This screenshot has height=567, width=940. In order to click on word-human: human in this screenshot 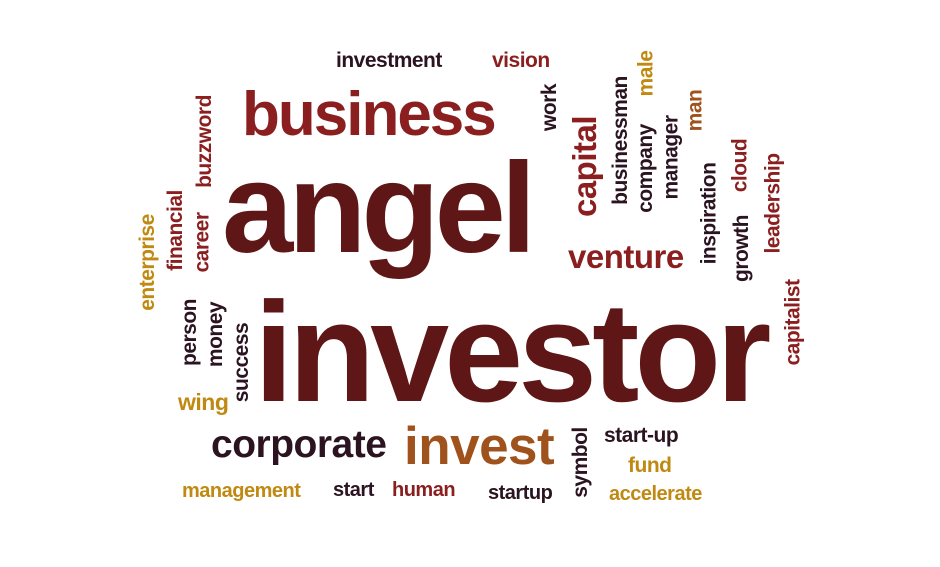, I will do `click(424, 490)`.